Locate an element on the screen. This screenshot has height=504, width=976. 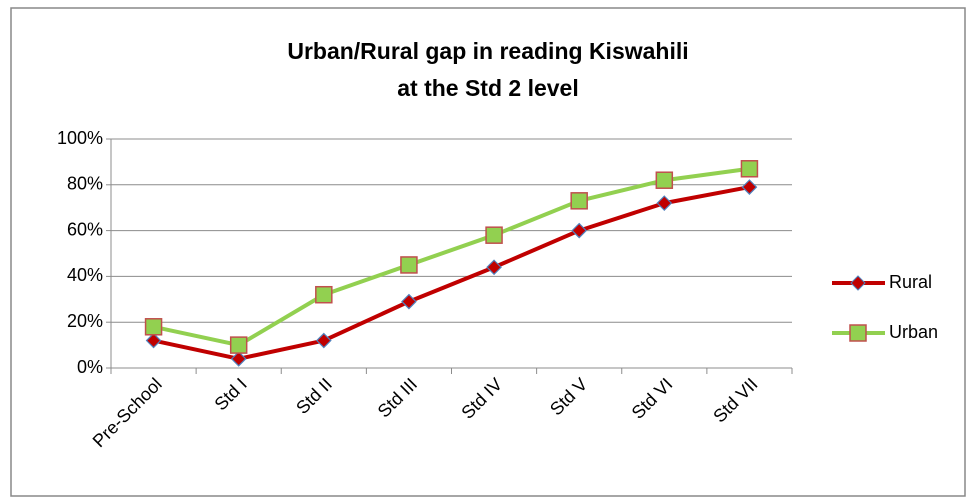
legend-label: Urban is located at coordinates (913, 332).